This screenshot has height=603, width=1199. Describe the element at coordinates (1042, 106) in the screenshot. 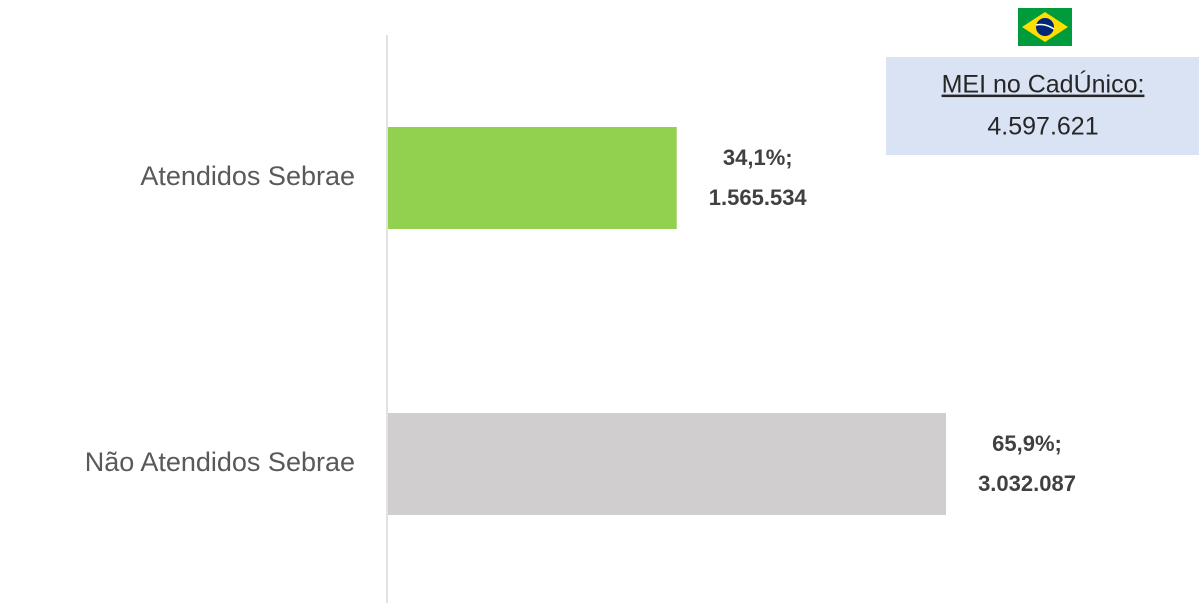

I see `annotation-box` at that location.